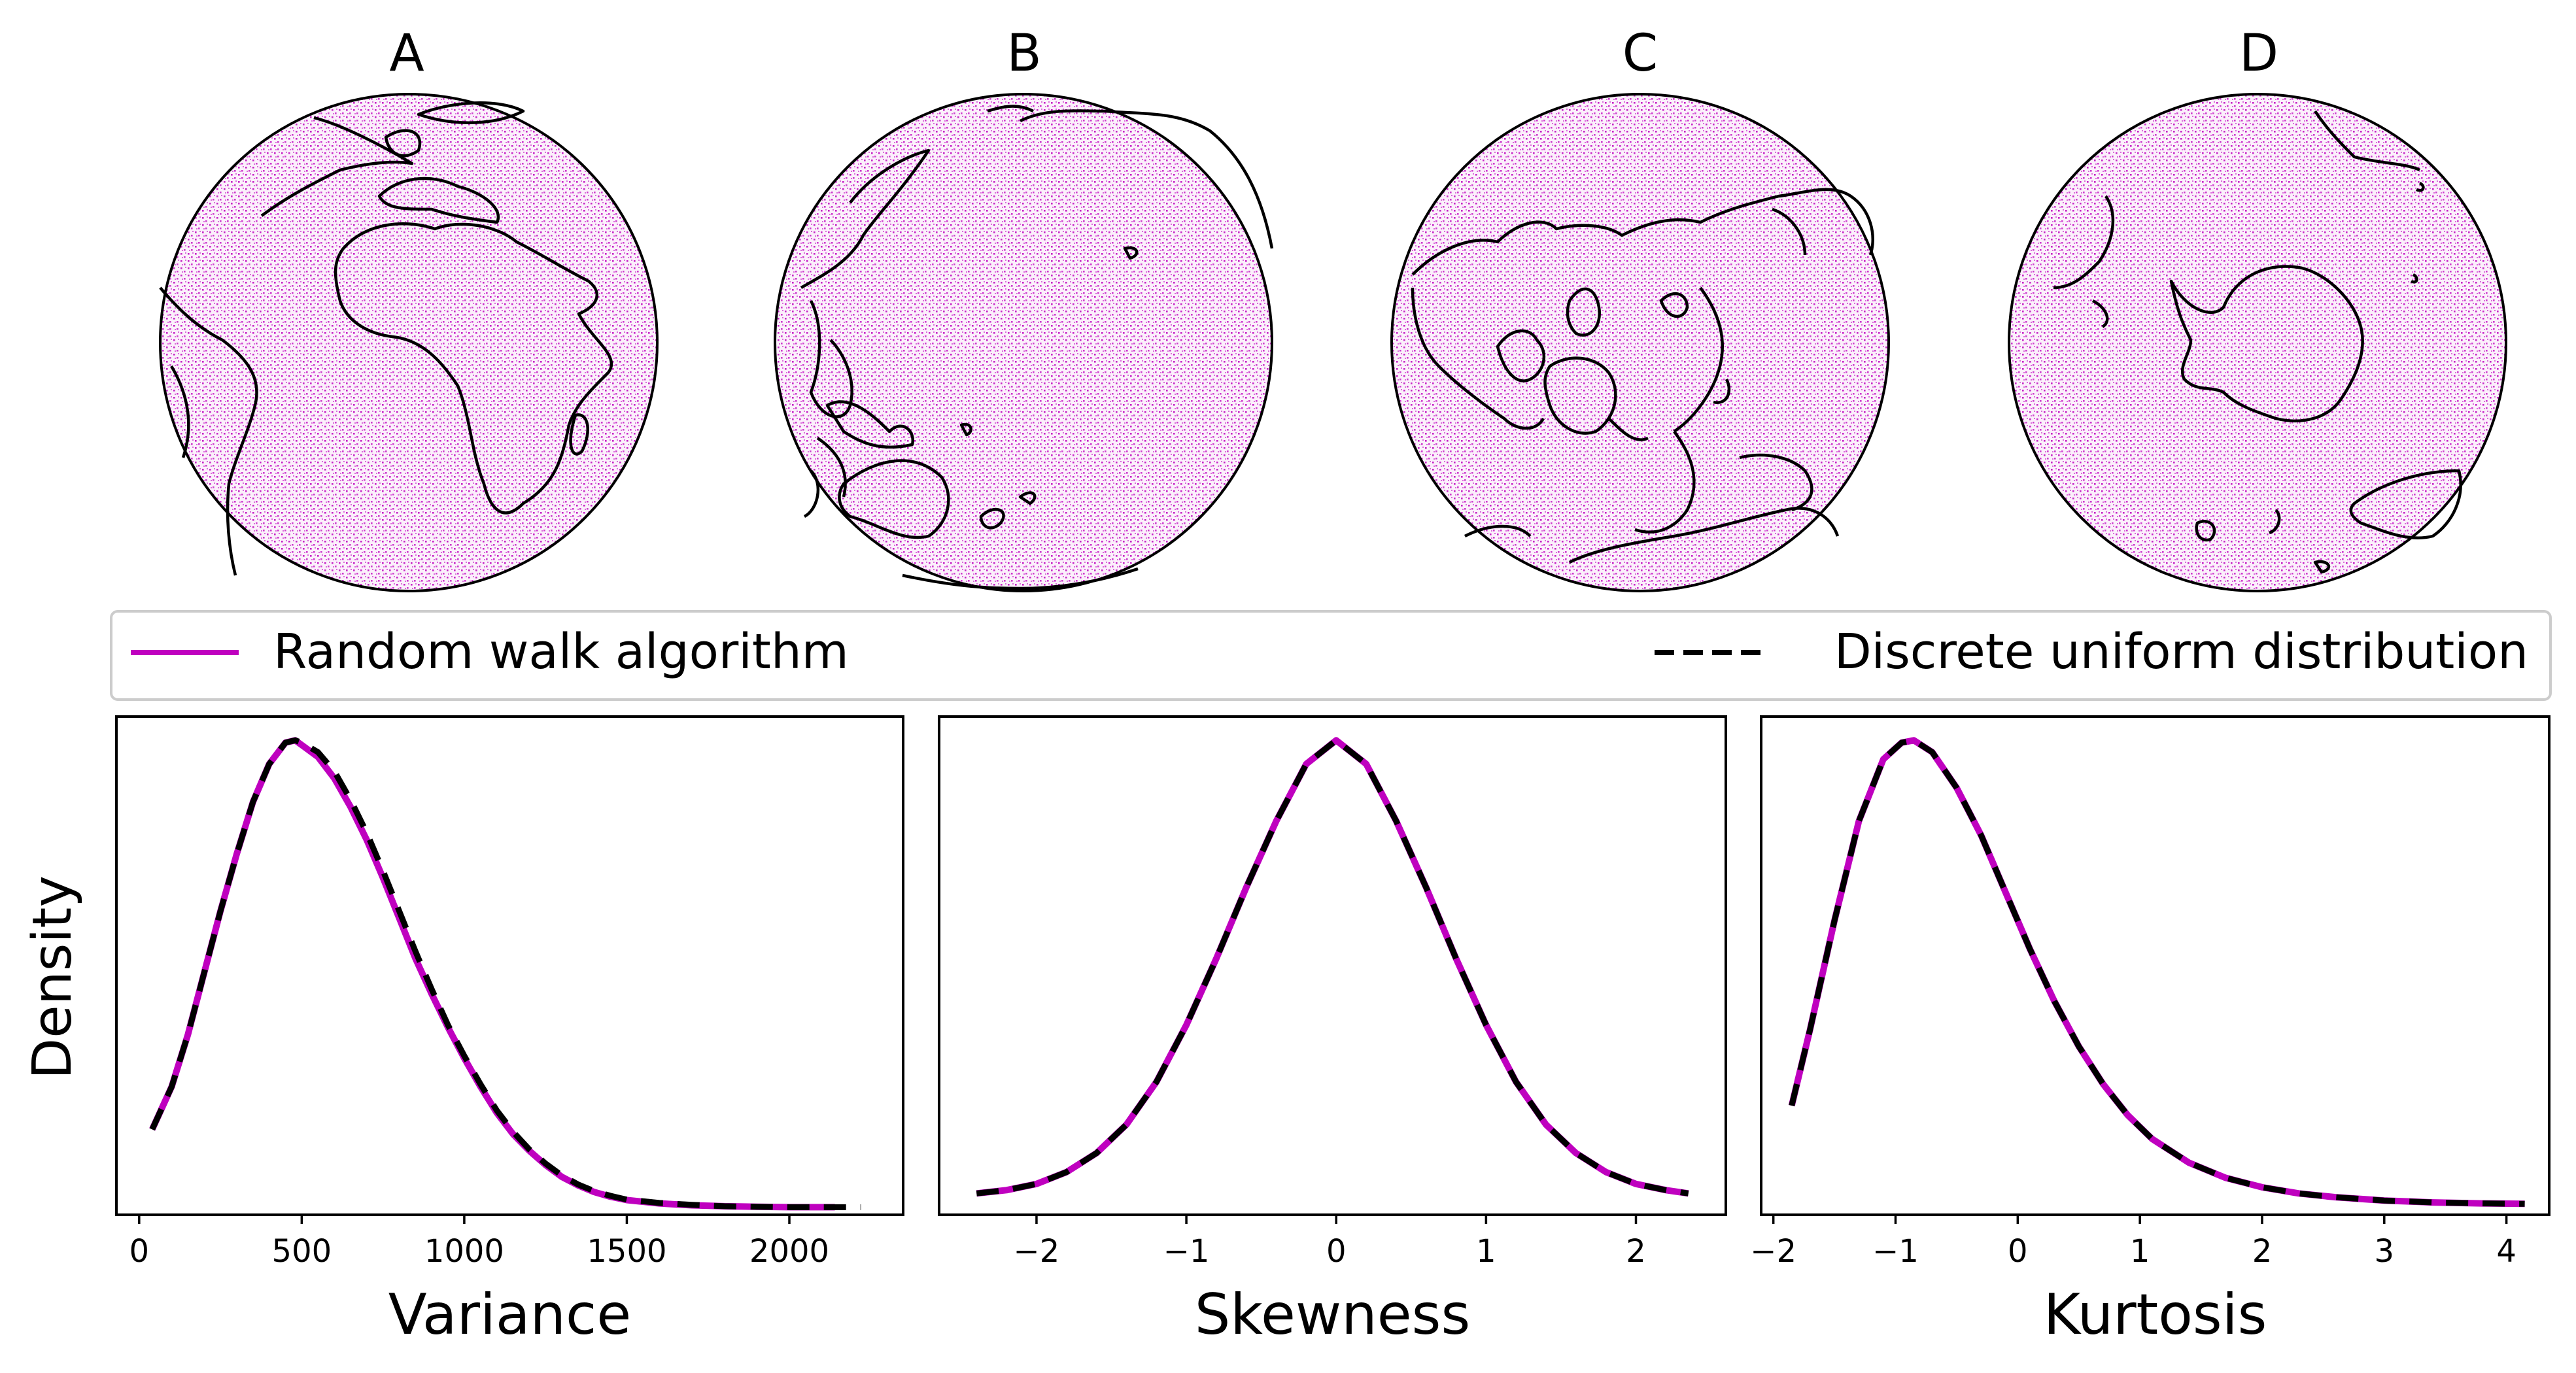 This screenshot has width=2576, height=1373. I want to click on globe-panel-a: A, so click(409, 308).